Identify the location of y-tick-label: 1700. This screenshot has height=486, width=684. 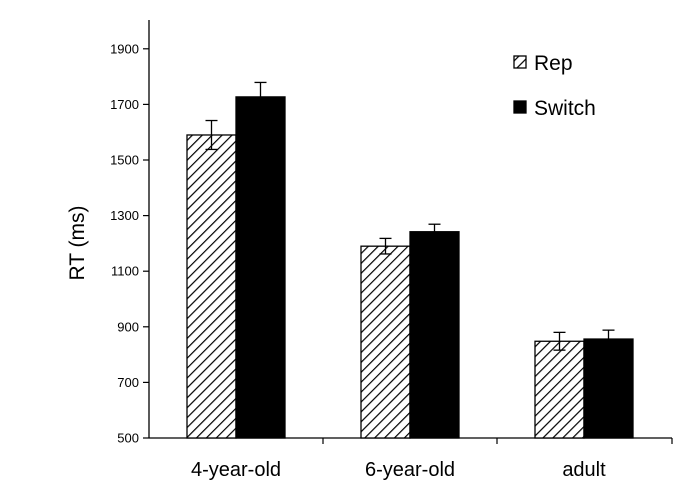
(124, 104).